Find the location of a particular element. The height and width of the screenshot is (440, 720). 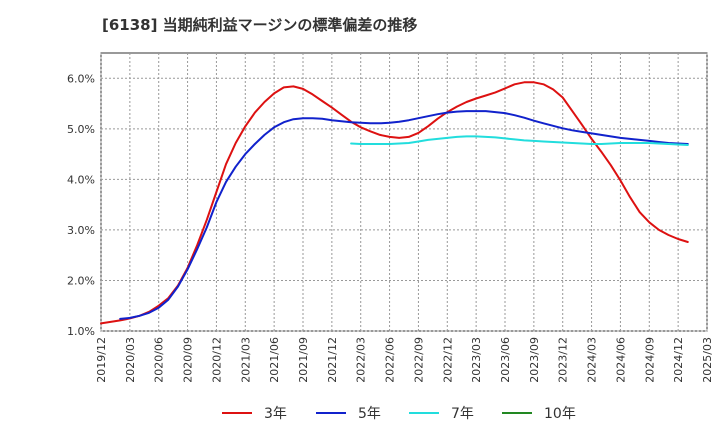

x-tick-label: 2021/12 is located at coordinates (332, 360).